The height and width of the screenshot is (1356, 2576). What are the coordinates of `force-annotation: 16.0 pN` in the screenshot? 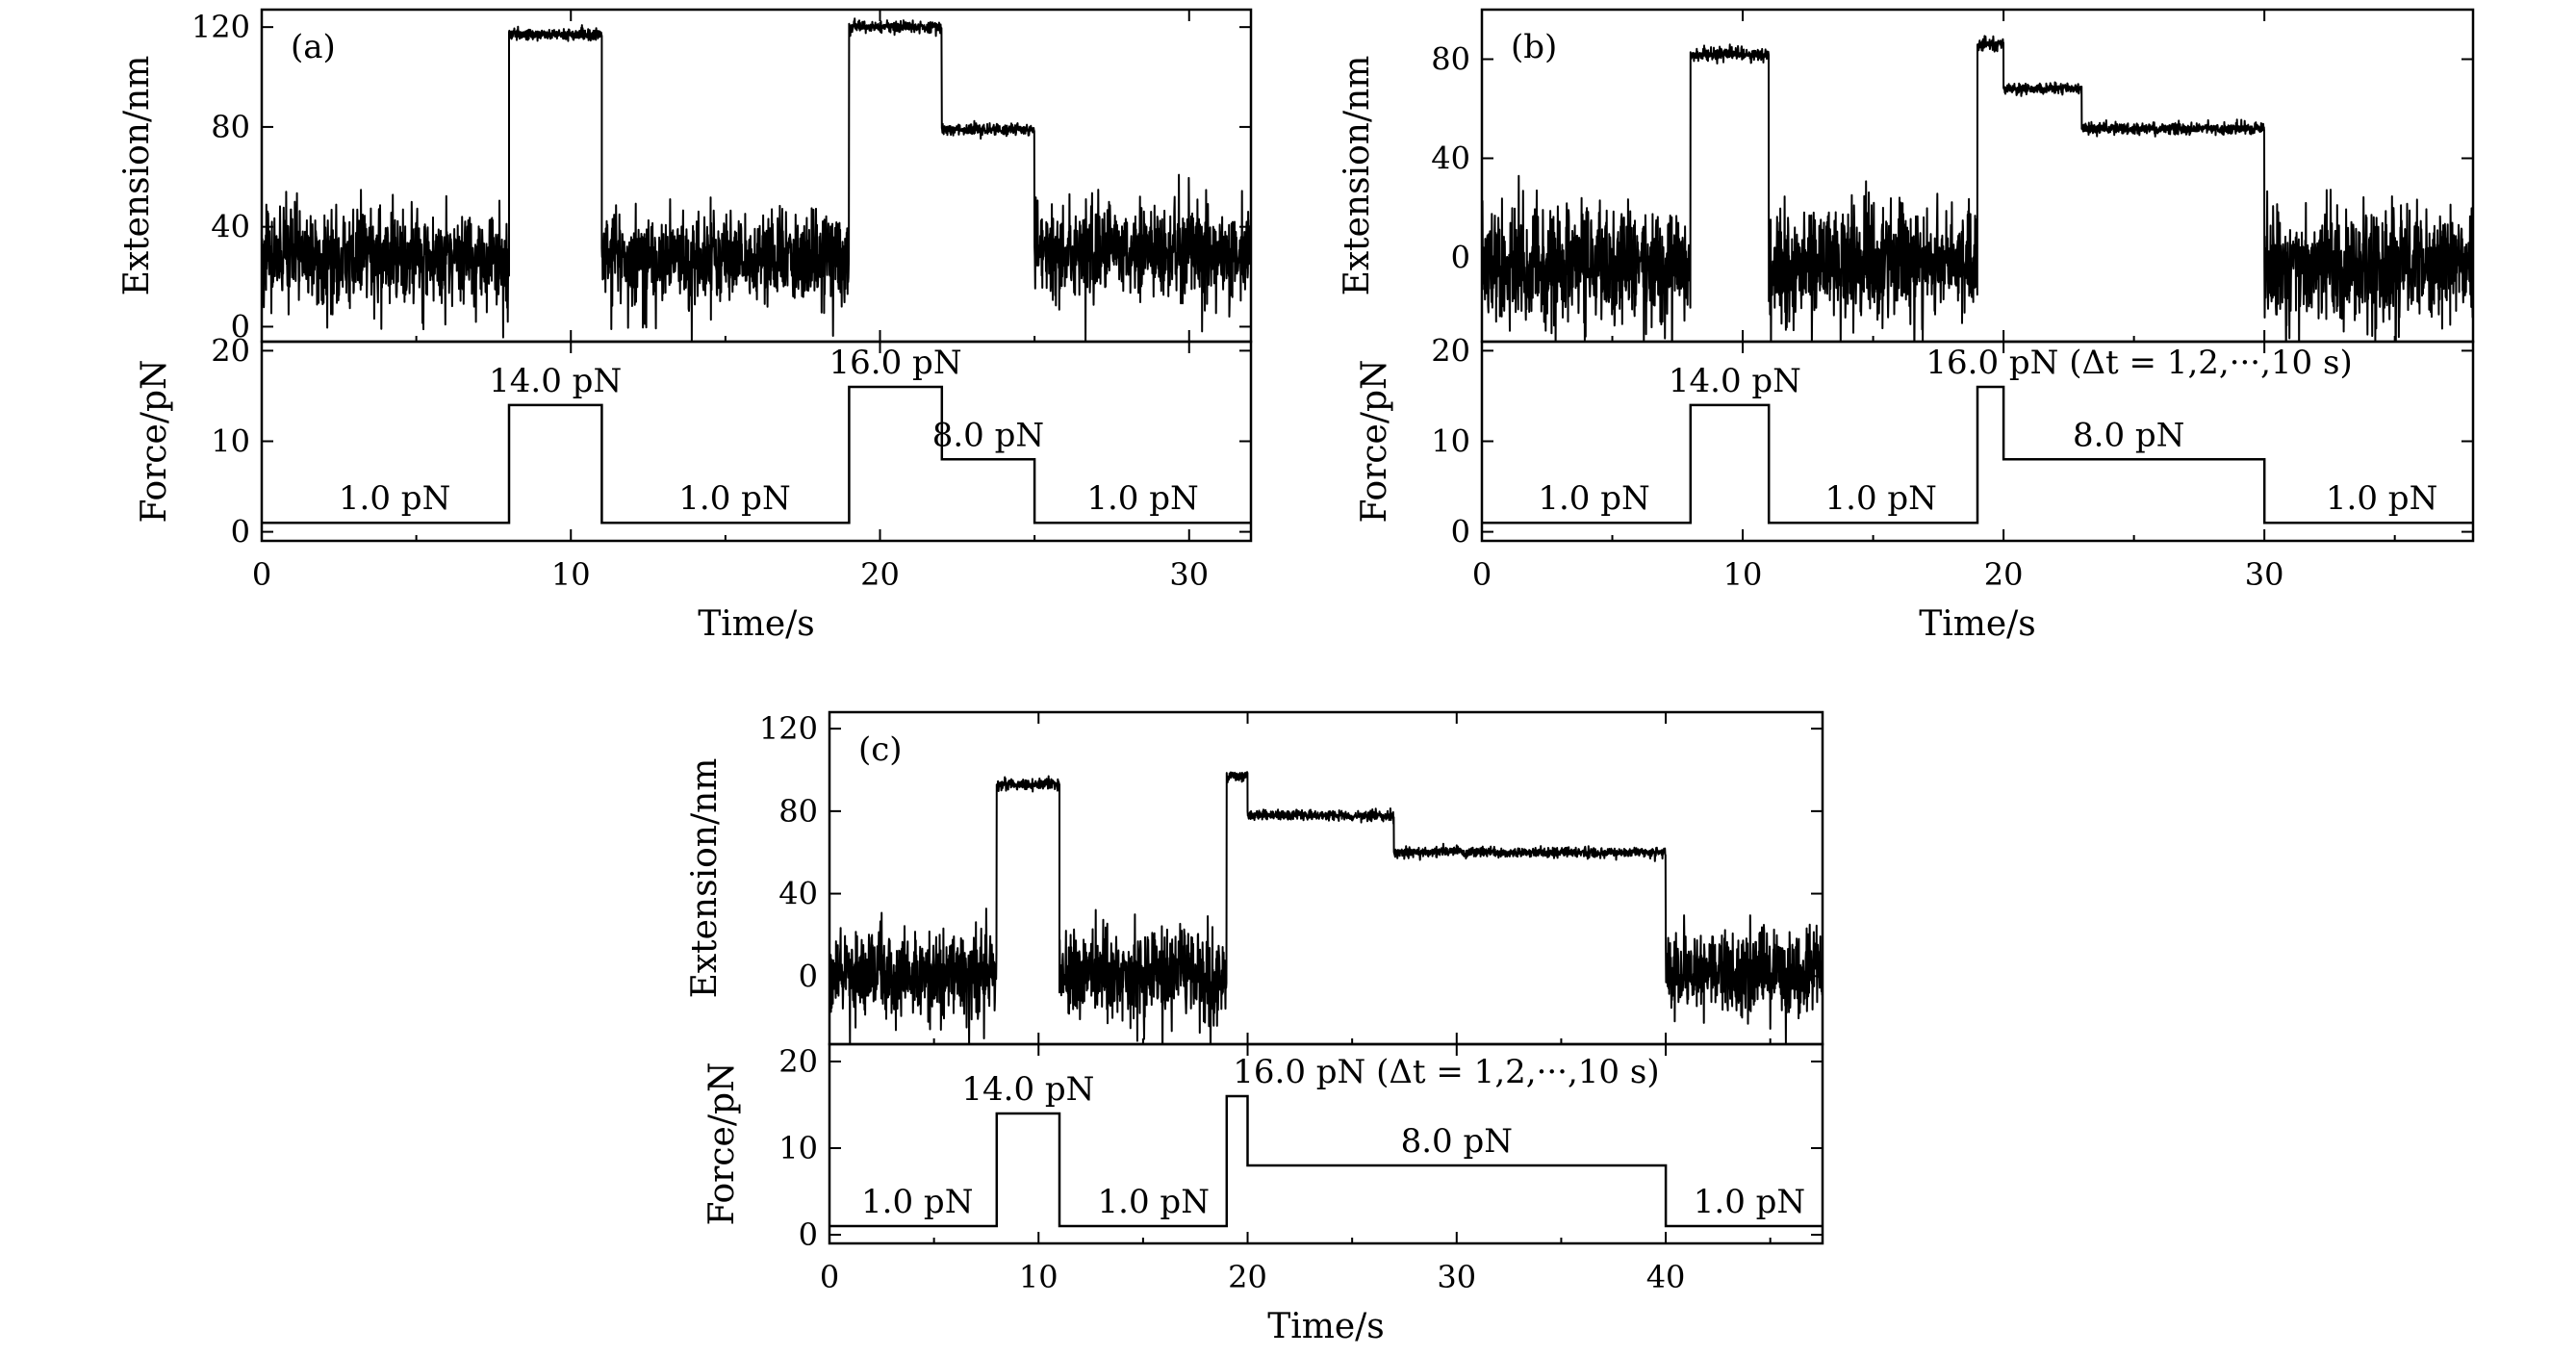 It's located at (895, 363).